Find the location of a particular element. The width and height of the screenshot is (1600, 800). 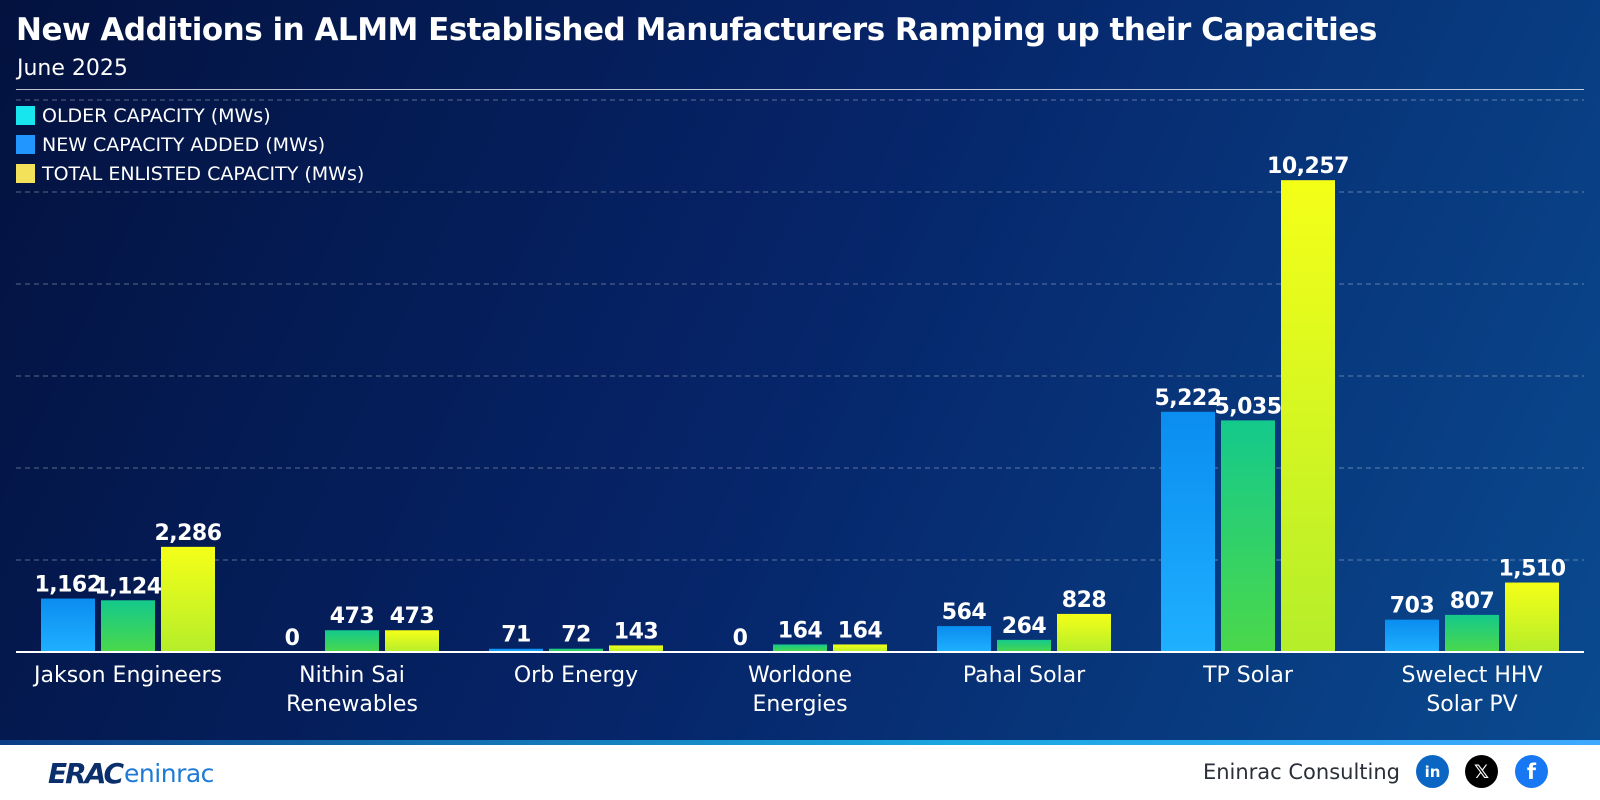

data-label: 10,257 is located at coordinates (1308, 166).